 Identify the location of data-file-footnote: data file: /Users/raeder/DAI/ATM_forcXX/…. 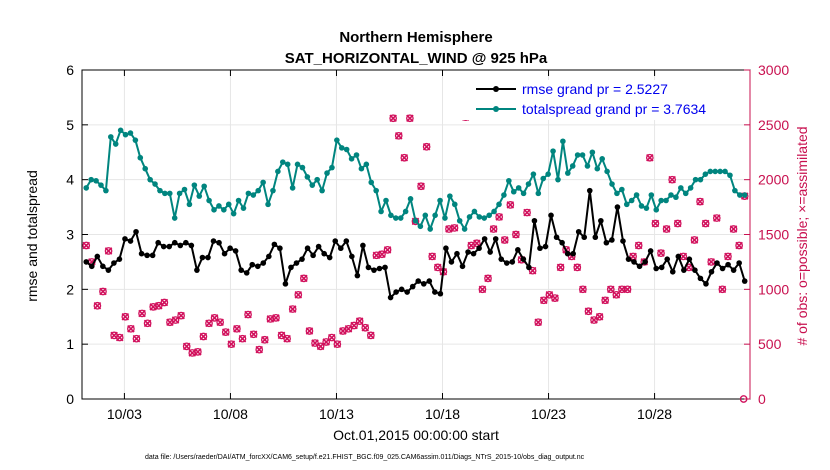
(365, 457).